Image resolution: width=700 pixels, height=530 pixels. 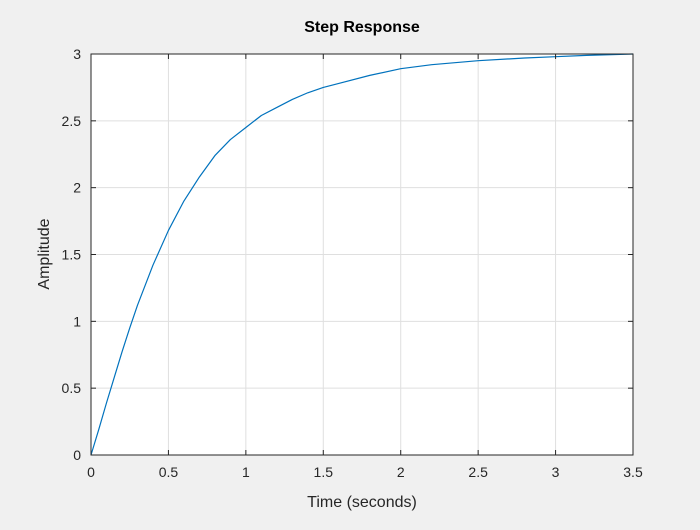 What do you see at coordinates (44, 253) in the screenshot?
I see `y-axis-label: Amplitude` at bounding box center [44, 253].